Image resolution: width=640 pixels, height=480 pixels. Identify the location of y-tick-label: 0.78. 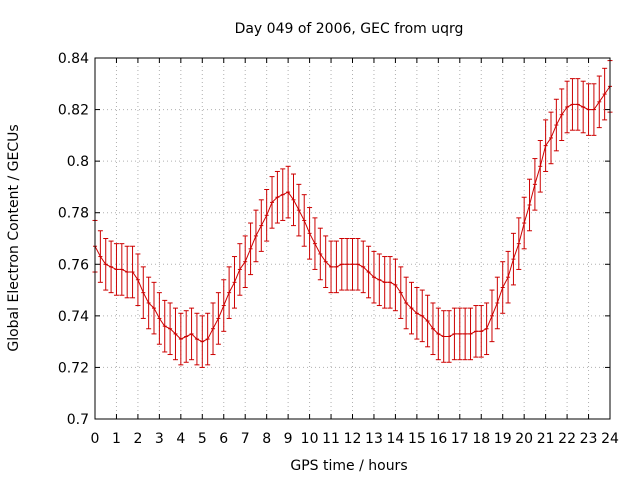
(73, 214).